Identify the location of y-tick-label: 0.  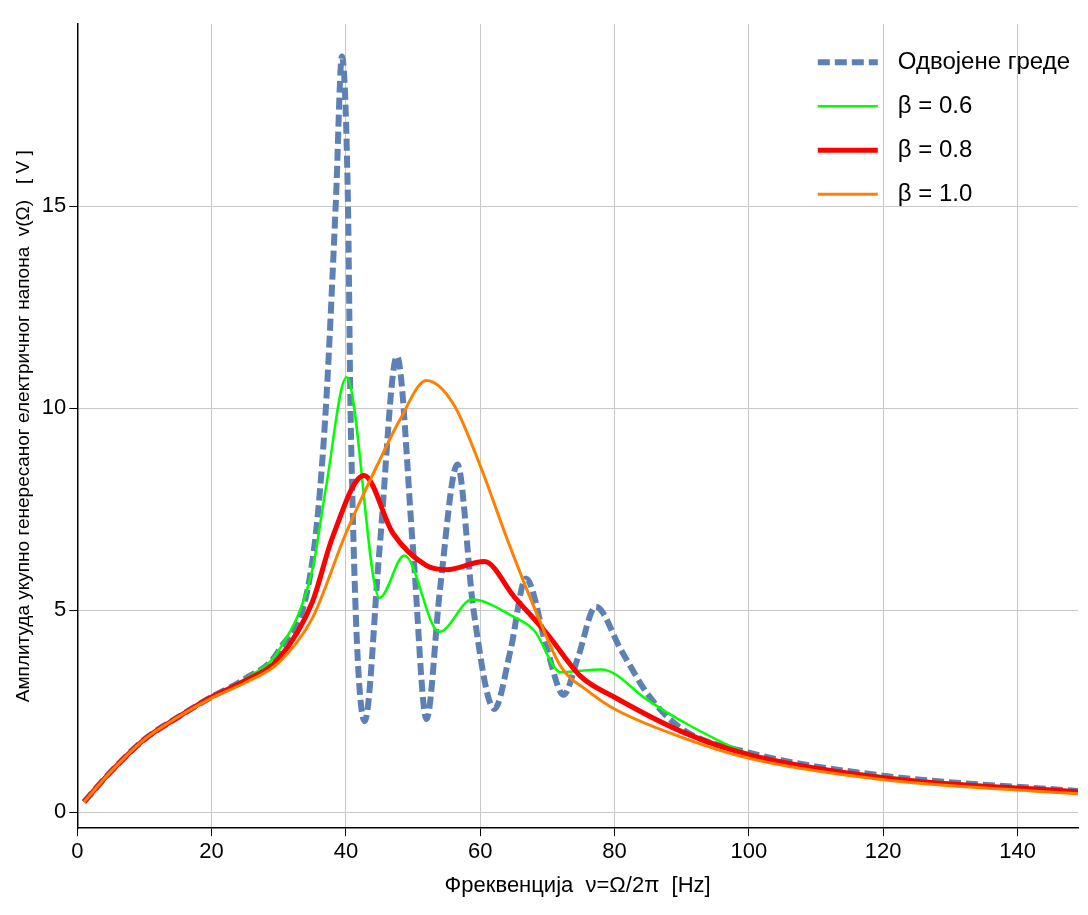
(60, 811).